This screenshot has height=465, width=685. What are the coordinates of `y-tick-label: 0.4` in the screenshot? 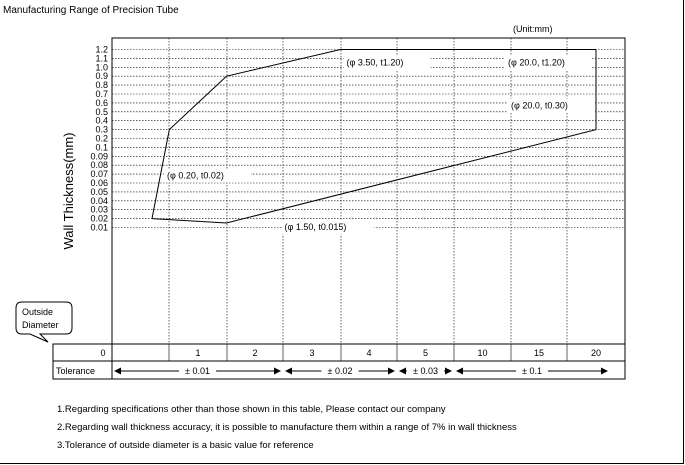 It's located at (101, 121).